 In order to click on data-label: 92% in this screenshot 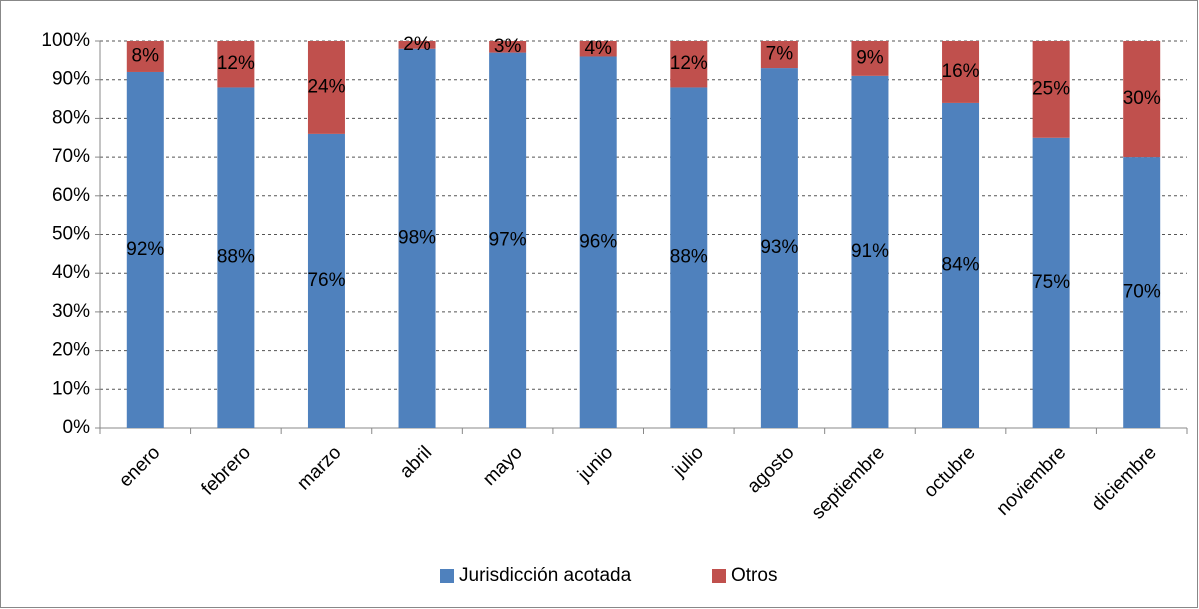, I will do `click(145, 249)`.